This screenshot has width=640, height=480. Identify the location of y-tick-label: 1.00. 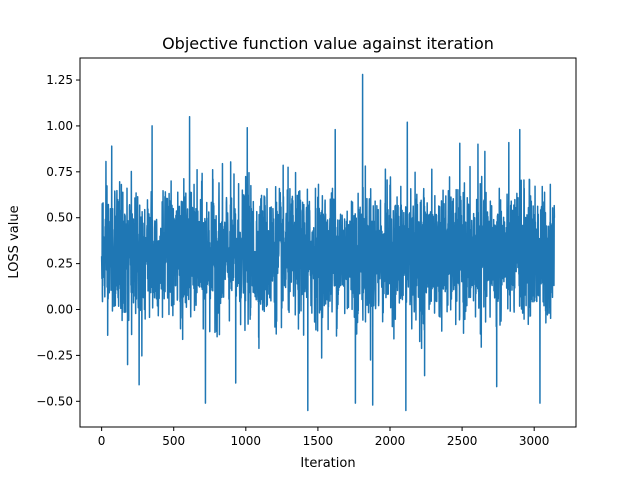
(59, 126).